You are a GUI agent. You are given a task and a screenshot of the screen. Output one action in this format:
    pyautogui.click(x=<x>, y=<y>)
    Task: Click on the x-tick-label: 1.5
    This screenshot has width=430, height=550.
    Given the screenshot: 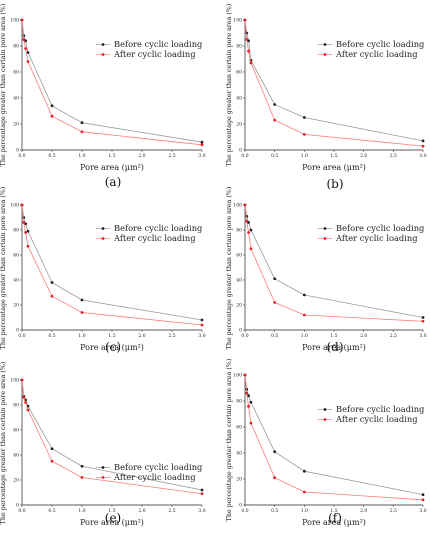 What is the action you would take?
    pyautogui.click(x=333, y=156)
    